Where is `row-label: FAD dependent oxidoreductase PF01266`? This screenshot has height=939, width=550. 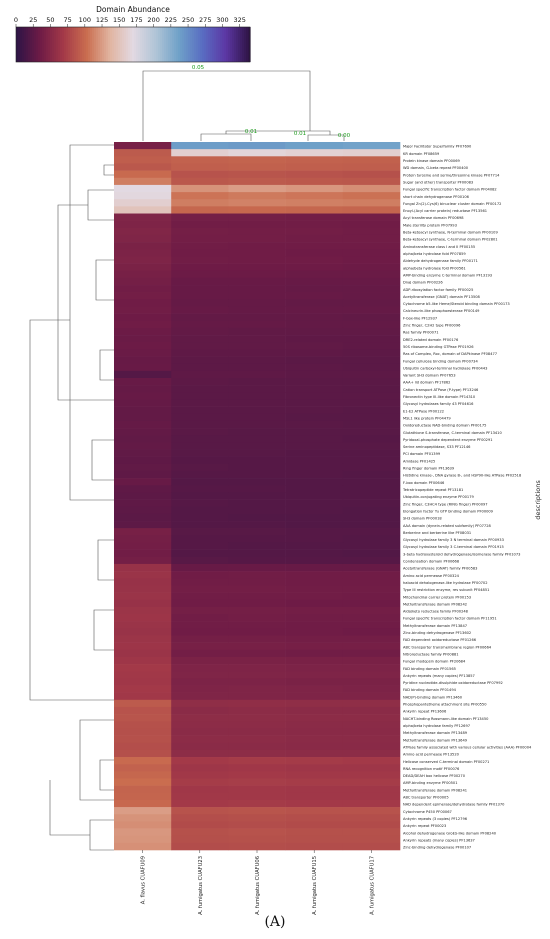 row-label: FAD dependent oxidoreductase PF01266 is located at coordinates (440, 640).